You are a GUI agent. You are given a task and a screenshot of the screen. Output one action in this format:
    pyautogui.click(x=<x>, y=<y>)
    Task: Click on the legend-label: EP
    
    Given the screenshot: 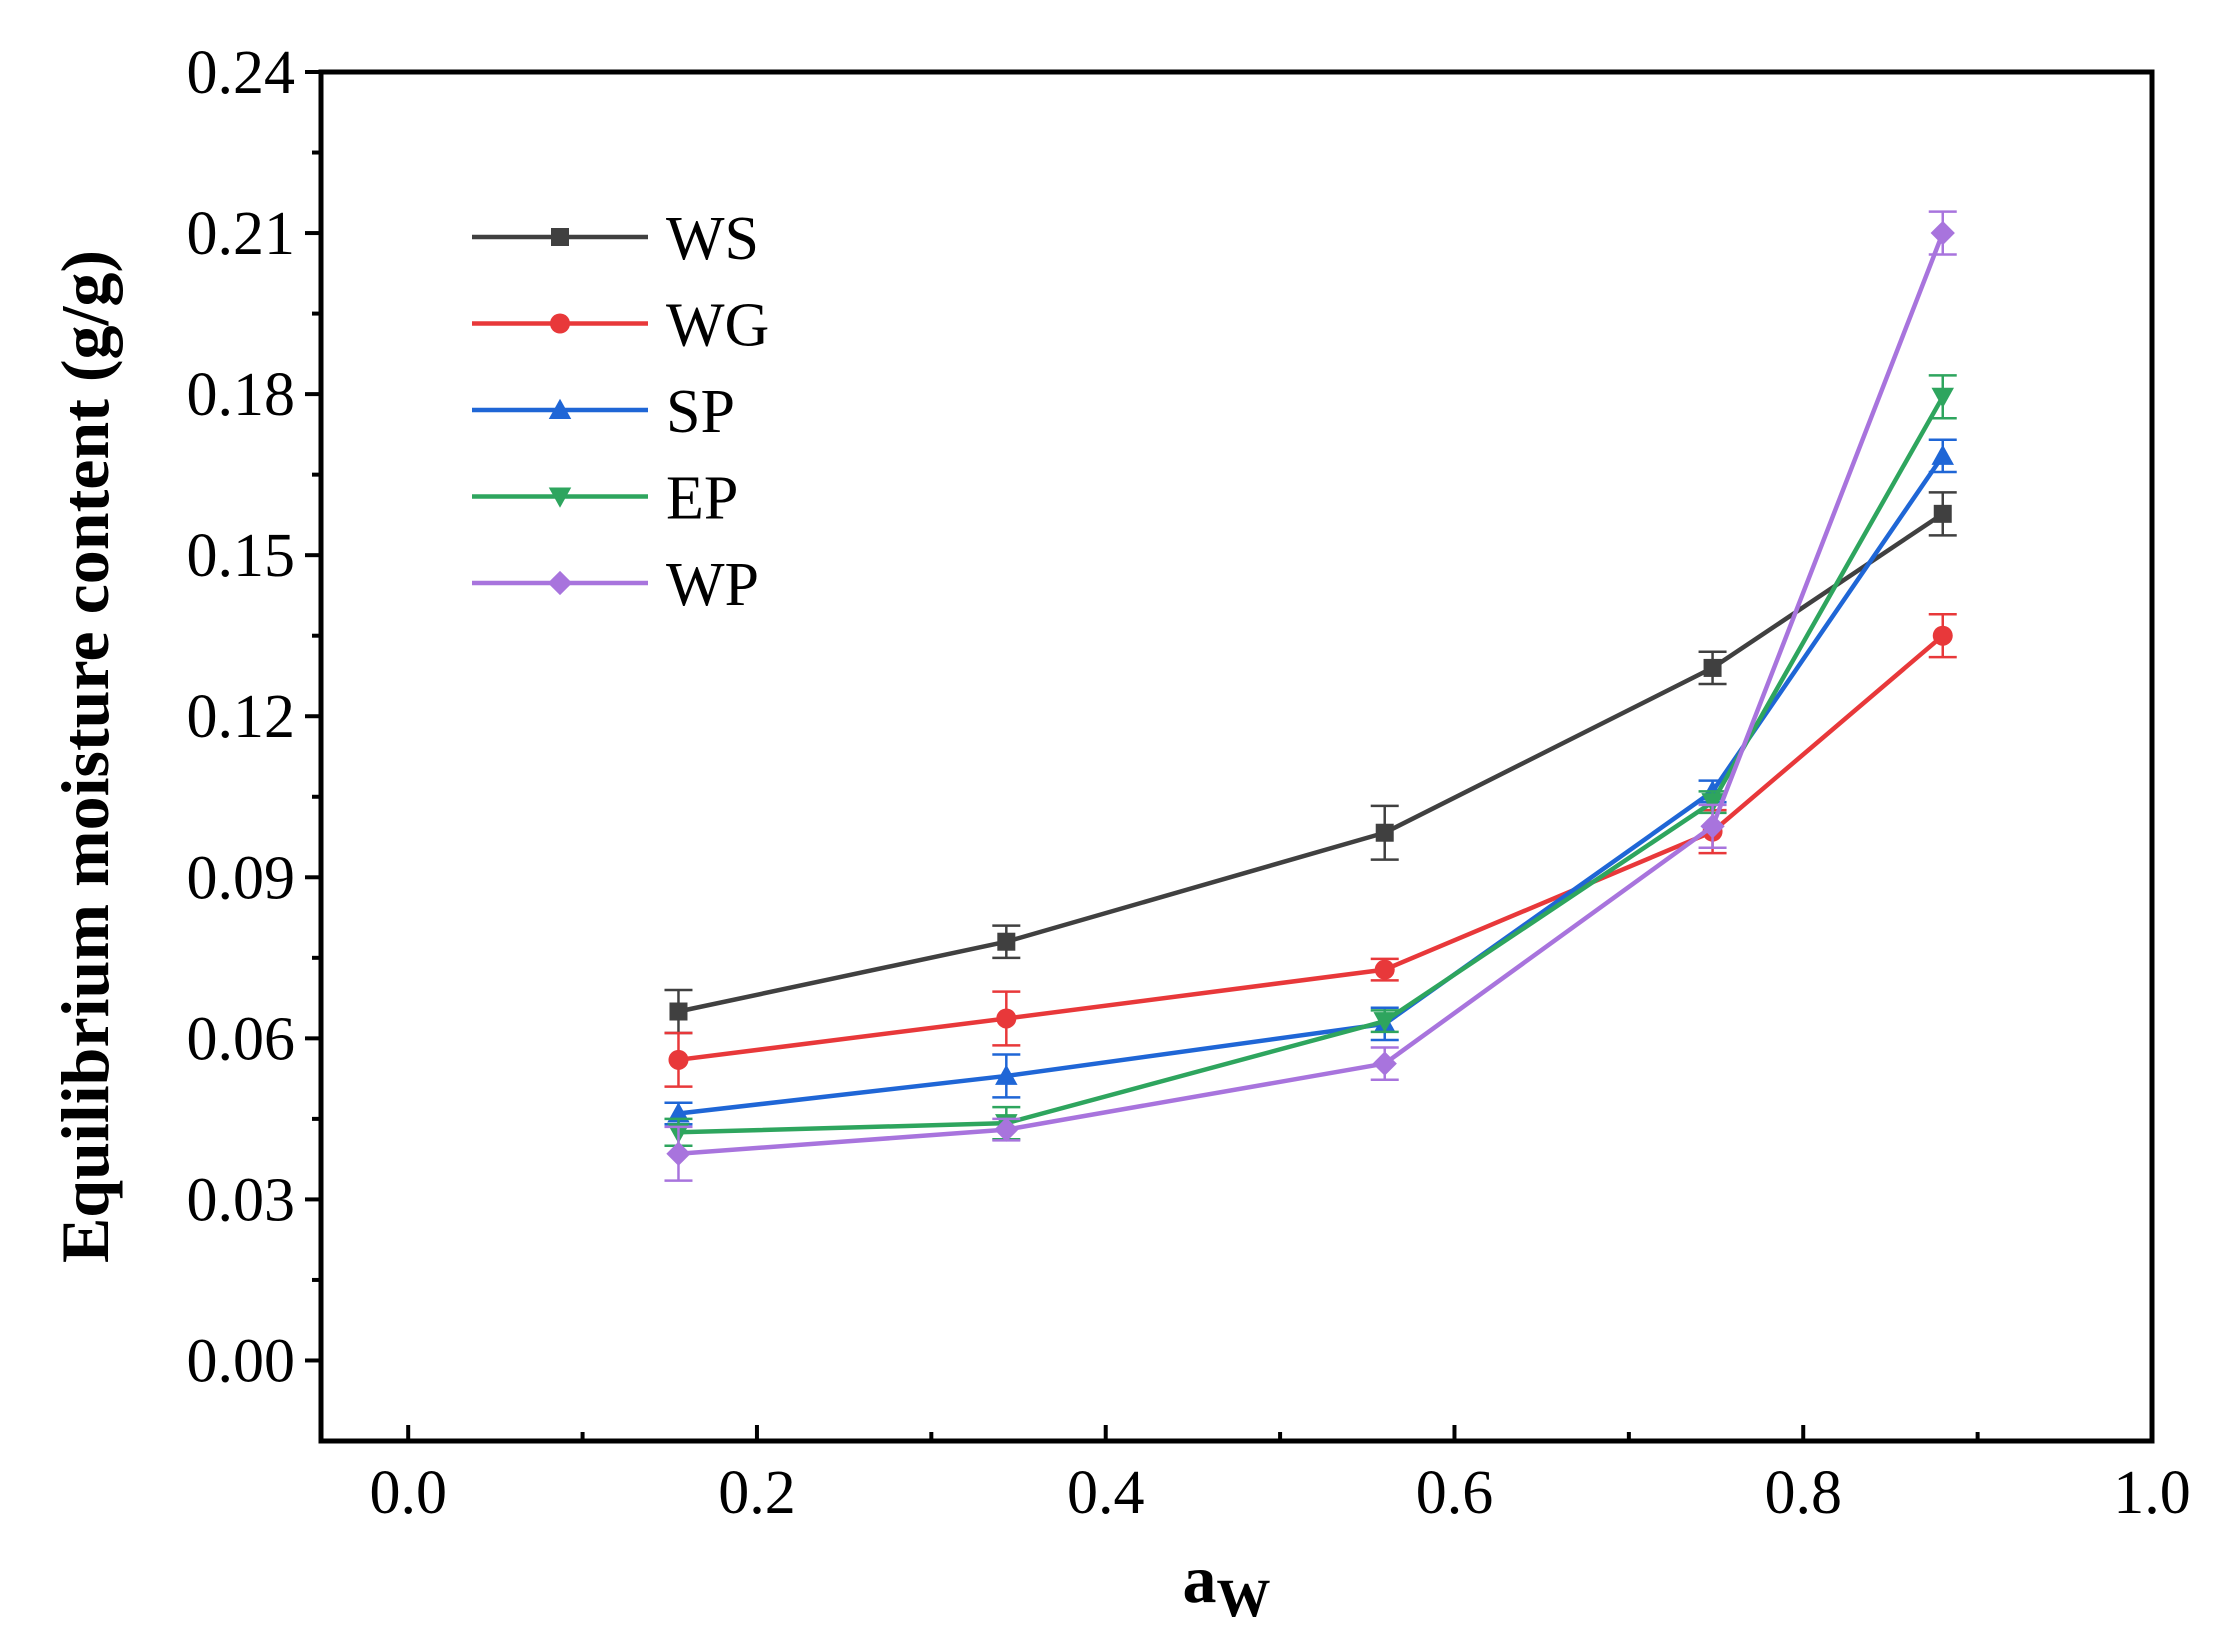 What is the action you would take?
    pyautogui.click(x=702, y=499)
    